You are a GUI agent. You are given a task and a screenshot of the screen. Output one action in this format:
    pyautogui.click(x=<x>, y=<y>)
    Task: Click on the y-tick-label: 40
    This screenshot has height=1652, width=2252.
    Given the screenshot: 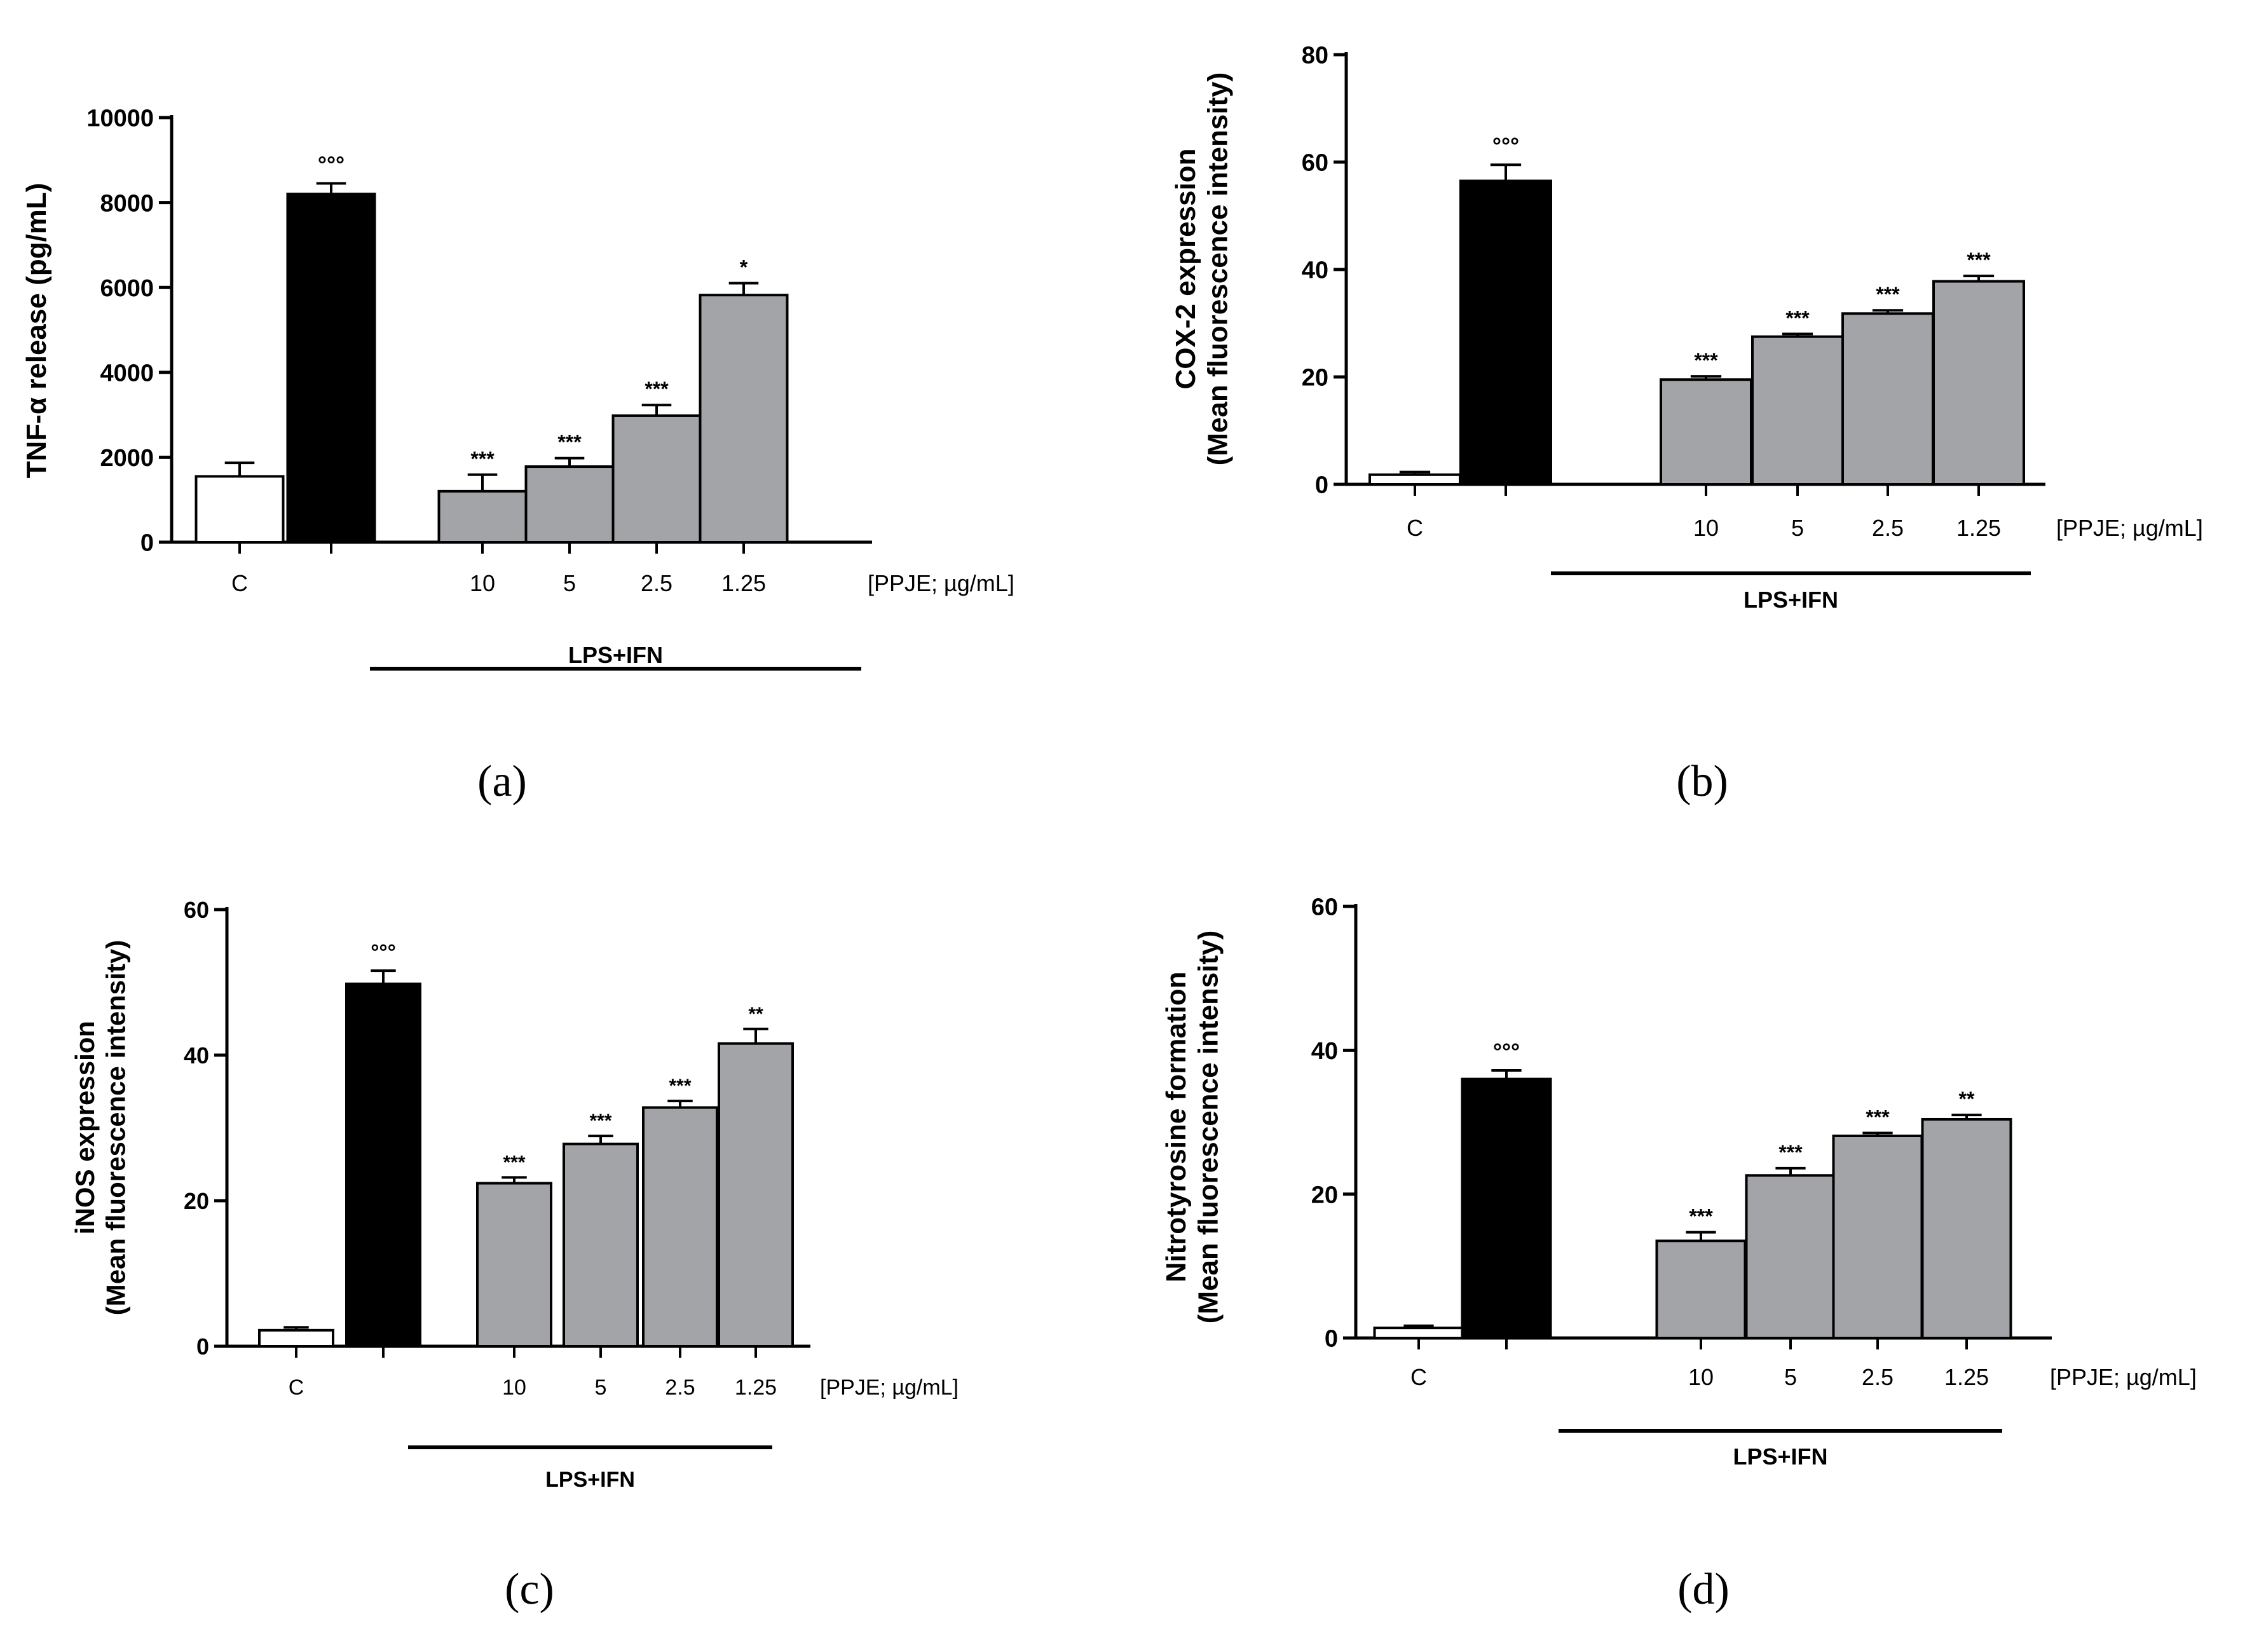 What is the action you would take?
    pyautogui.click(x=1324, y=1051)
    